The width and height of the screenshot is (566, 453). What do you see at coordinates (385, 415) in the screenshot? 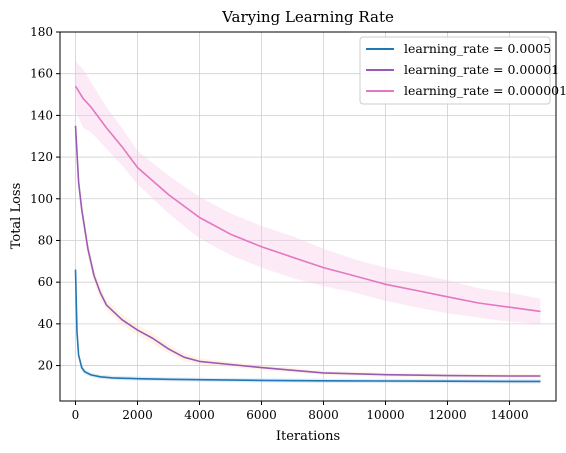
I see `x-tick-label: 10000` at bounding box center [385, 415].